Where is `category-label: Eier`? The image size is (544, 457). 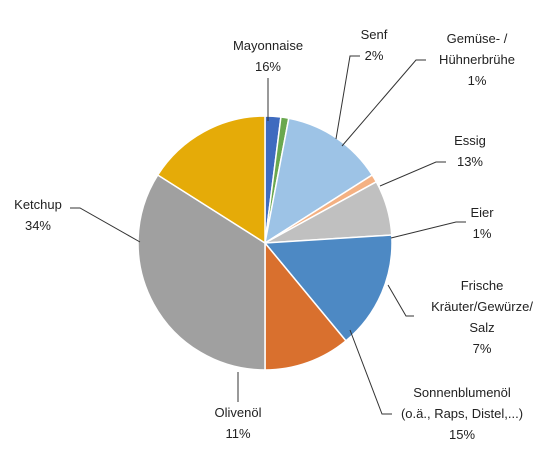
category-label: Eier is located at coordinates (482, 212).